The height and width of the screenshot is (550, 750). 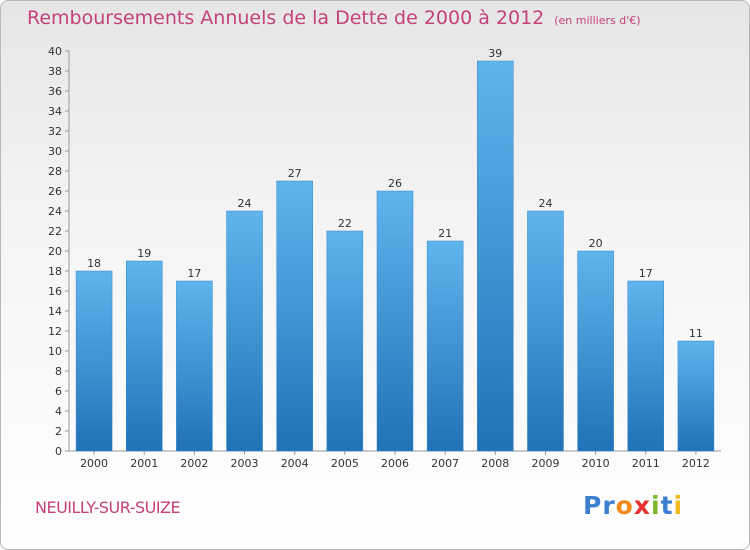 What do you see at coordinates (55, 171) in the screenshot?
I see `y-tick-label: 28` at bounding box center [55, 171].